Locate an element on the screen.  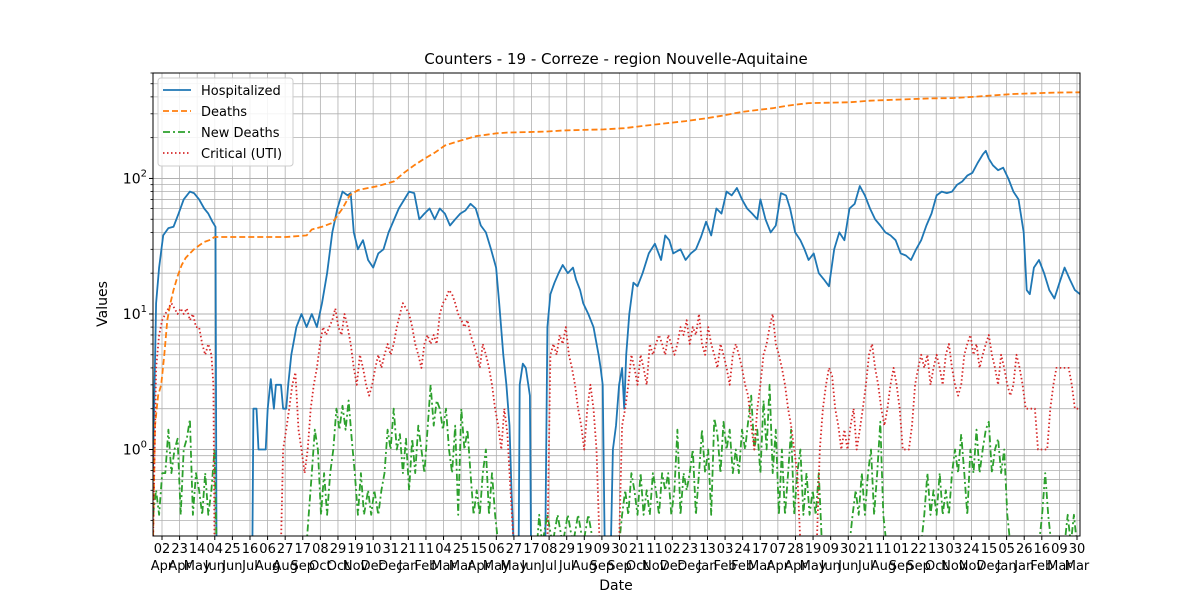
x-tick-day-label: 27 is located at coordinates (514, 549).